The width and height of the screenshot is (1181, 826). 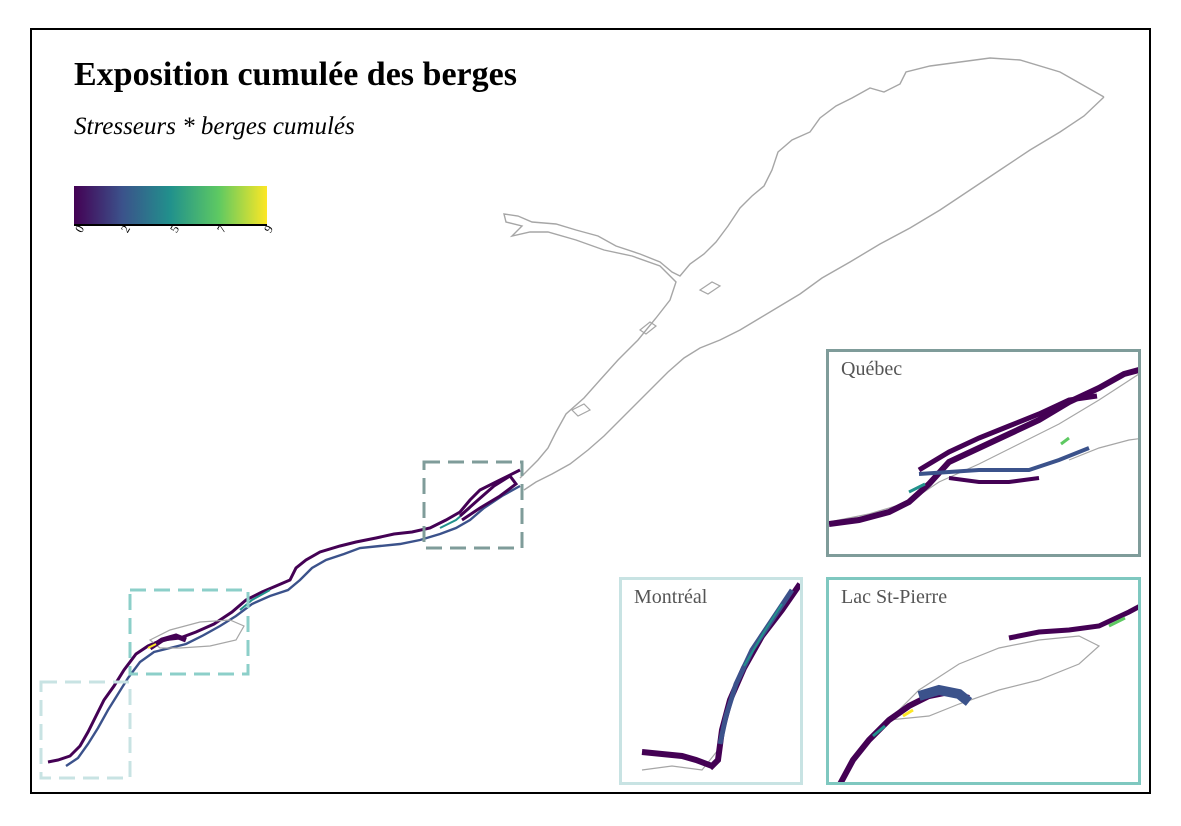 I want to click on river-north-bank, so click(x=284, y=616).